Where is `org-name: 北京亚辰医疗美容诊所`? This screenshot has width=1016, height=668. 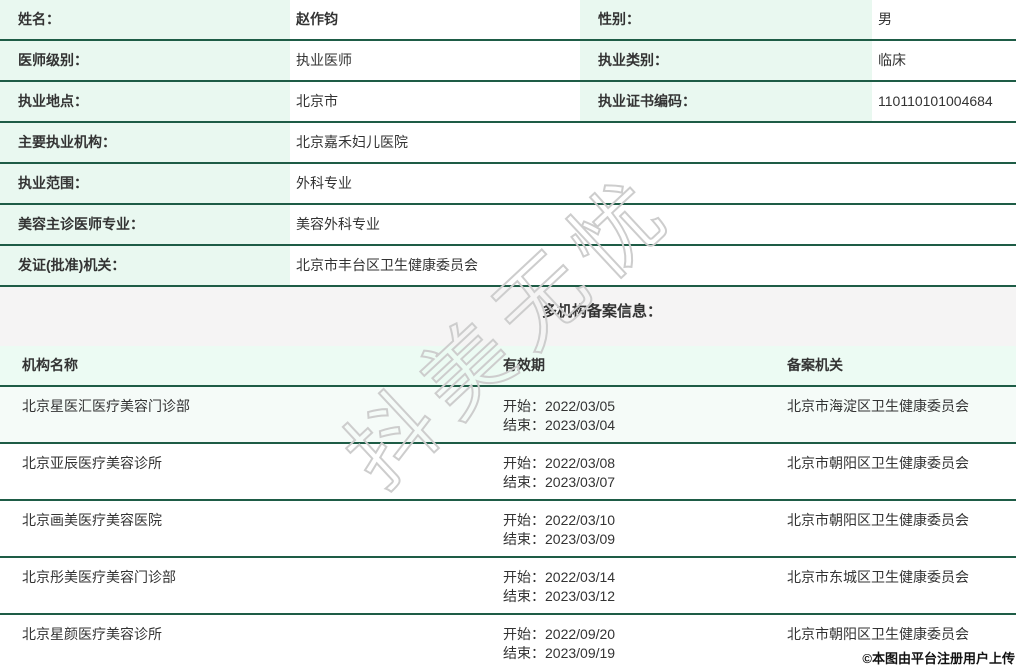
org-name: 北京亚辰医疗美容诊所 is located at coordinates (92, 463).